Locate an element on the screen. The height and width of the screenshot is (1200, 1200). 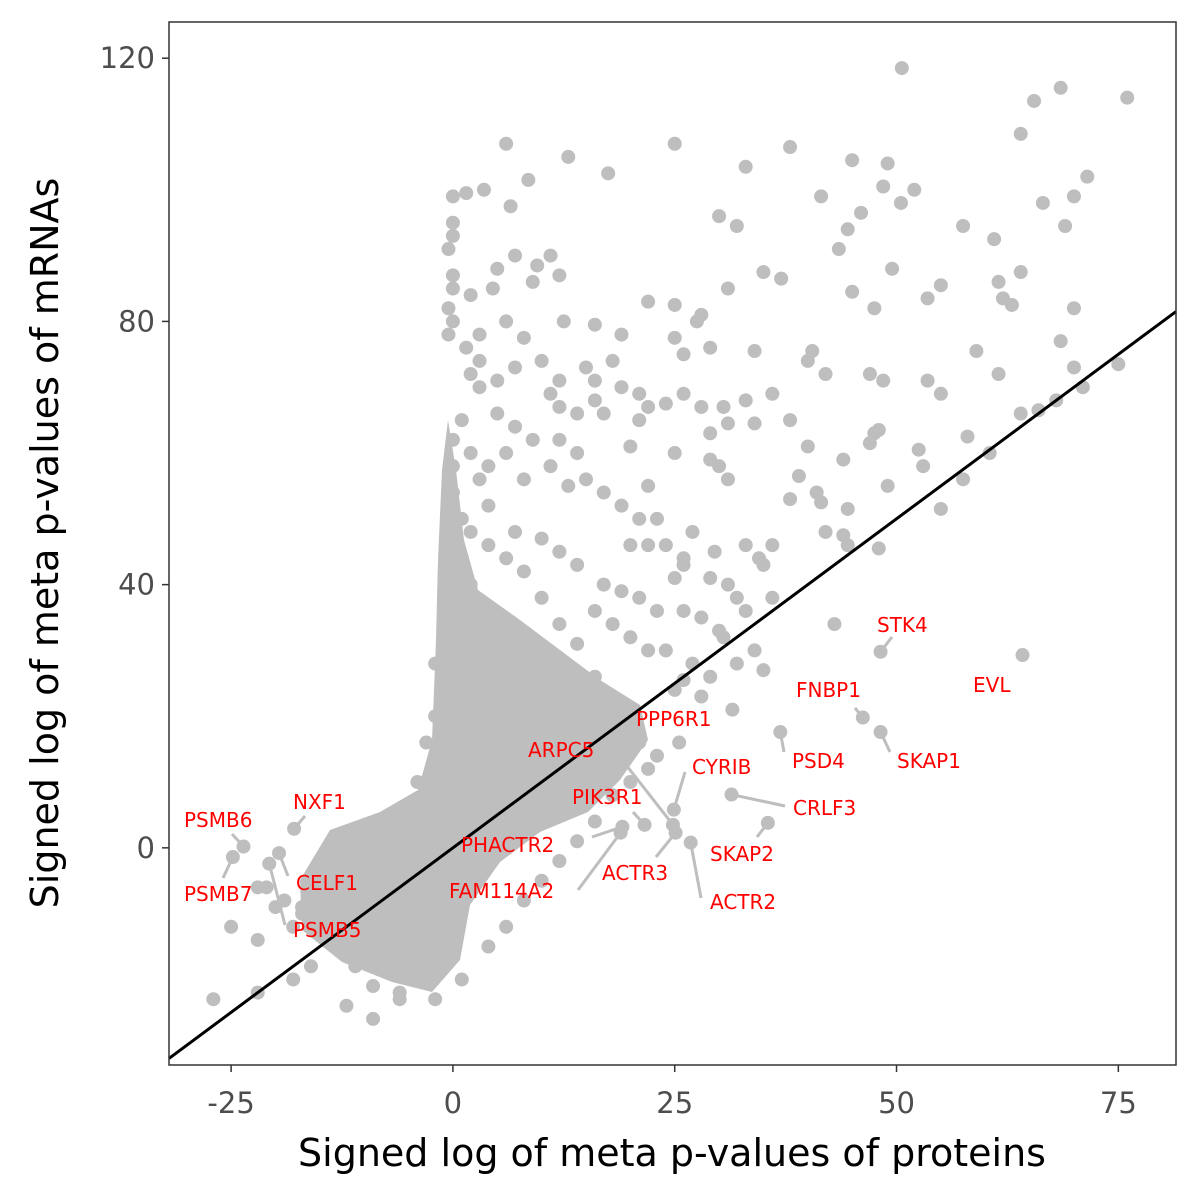
gene-label: PPP6R1 is located at coordinates (674, 719).